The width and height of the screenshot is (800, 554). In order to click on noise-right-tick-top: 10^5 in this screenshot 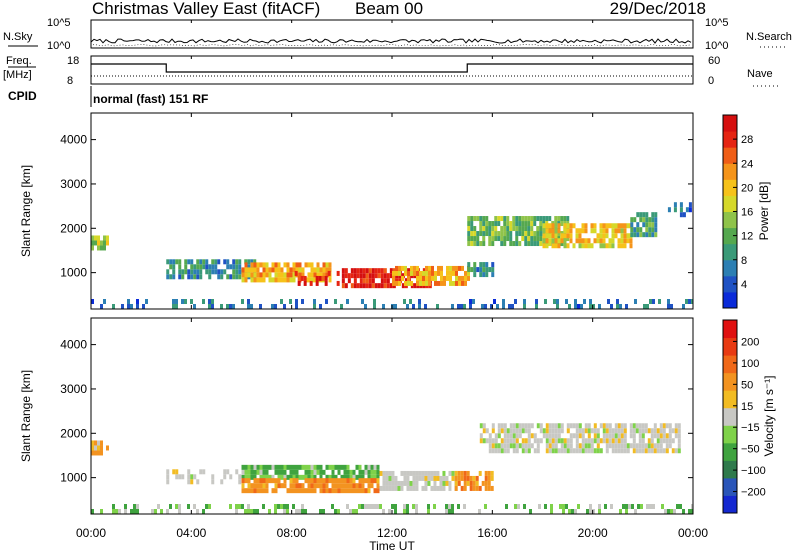, I will do `click(717, 23)`.